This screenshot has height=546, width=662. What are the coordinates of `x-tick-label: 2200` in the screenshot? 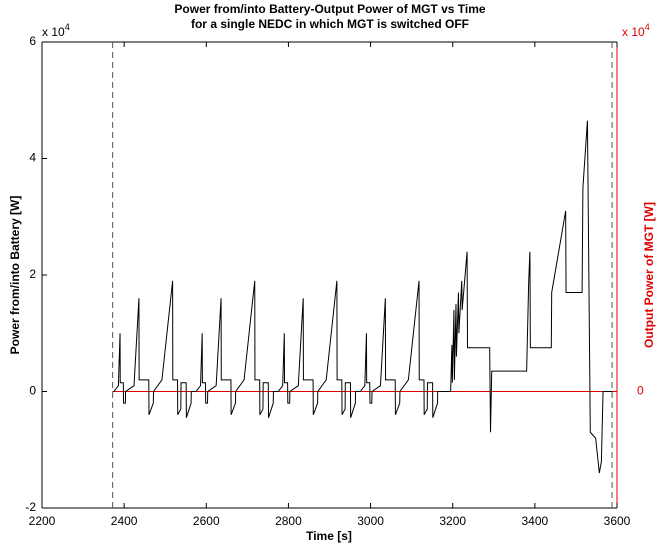 It's located at (42, 521).